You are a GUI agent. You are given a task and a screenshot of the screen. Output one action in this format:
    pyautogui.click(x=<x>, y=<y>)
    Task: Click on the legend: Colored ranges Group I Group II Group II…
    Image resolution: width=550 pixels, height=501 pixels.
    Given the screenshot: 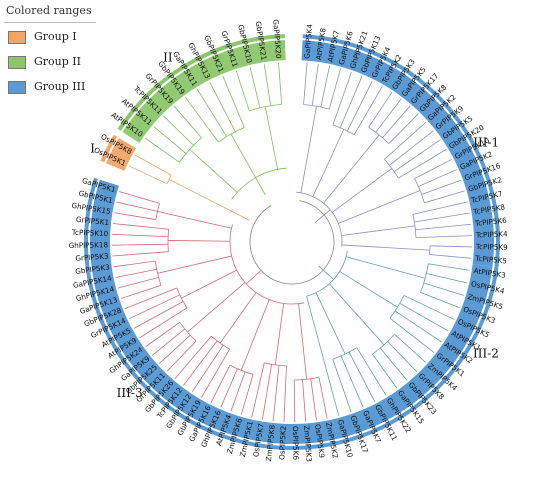 What is the action you would take?
    pyautogui.click(x=50, y=52)
    